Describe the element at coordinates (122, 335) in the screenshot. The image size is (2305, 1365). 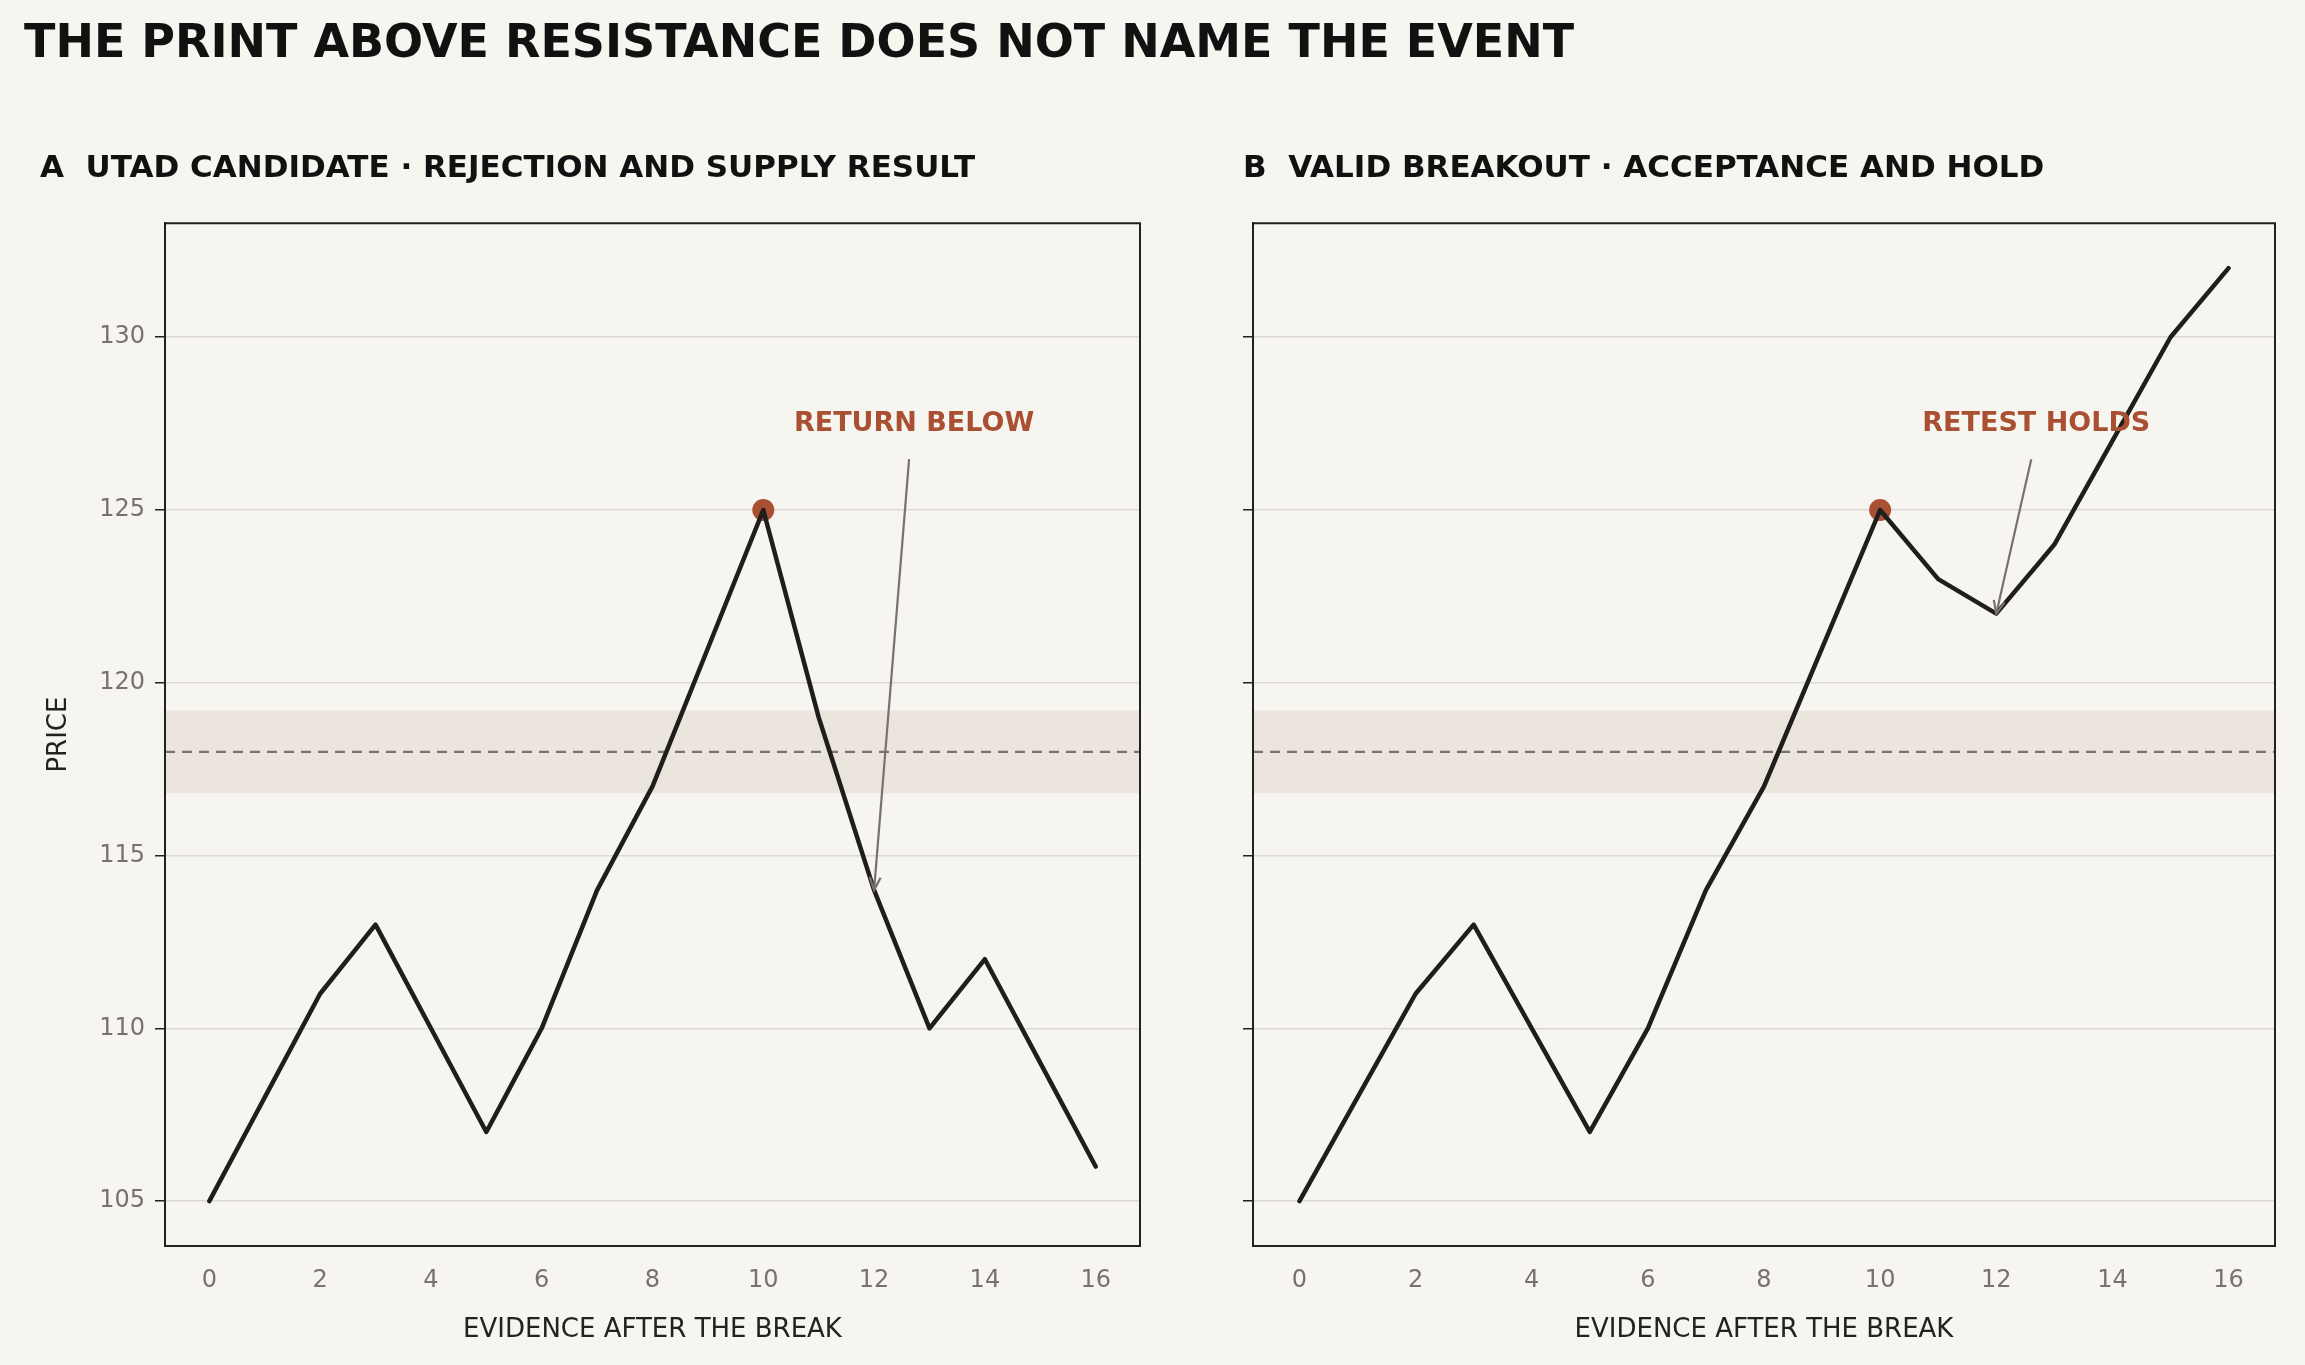
I see `y-tick-label: 130` at that location.